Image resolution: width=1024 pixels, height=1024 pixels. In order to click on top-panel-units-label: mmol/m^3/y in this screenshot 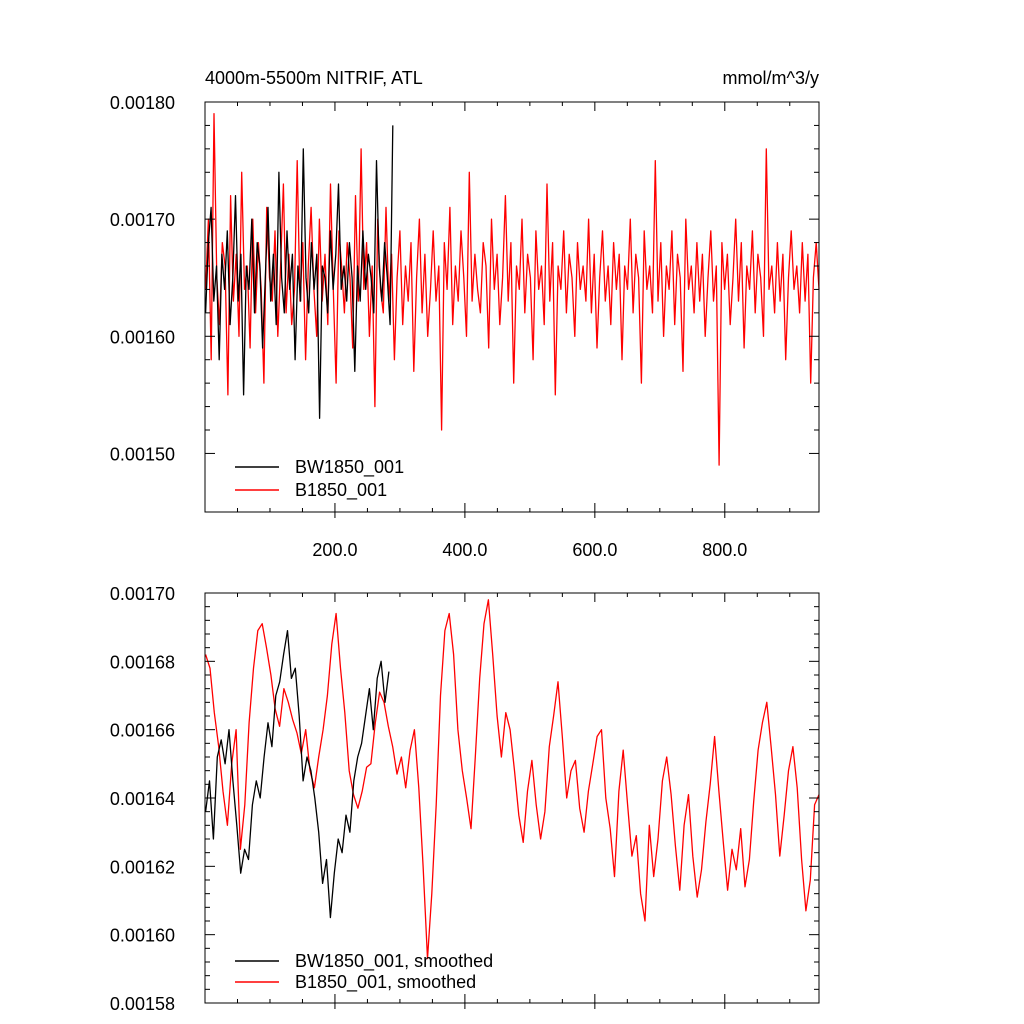, I will do `click(771, 78)`.